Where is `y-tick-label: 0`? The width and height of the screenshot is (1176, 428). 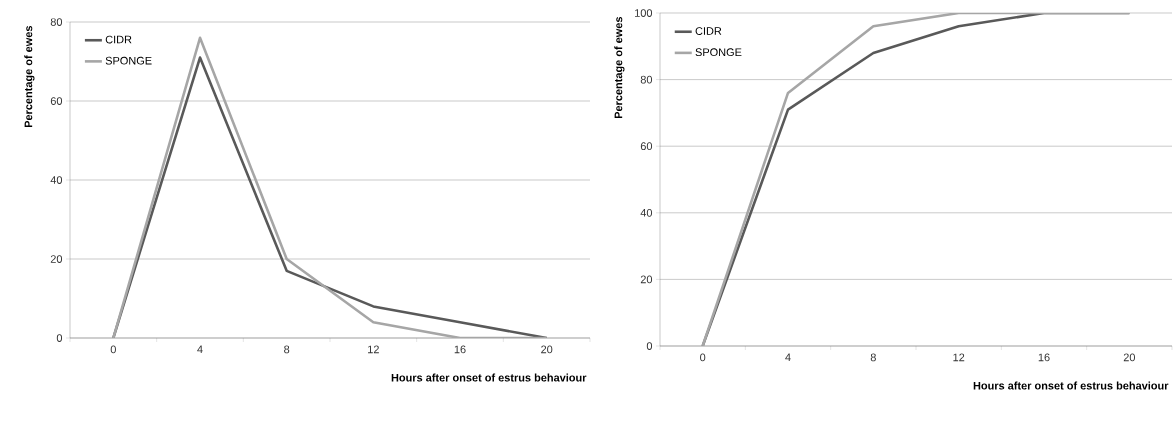
y-tick-label: 0 is located at coordinates (59, 338).